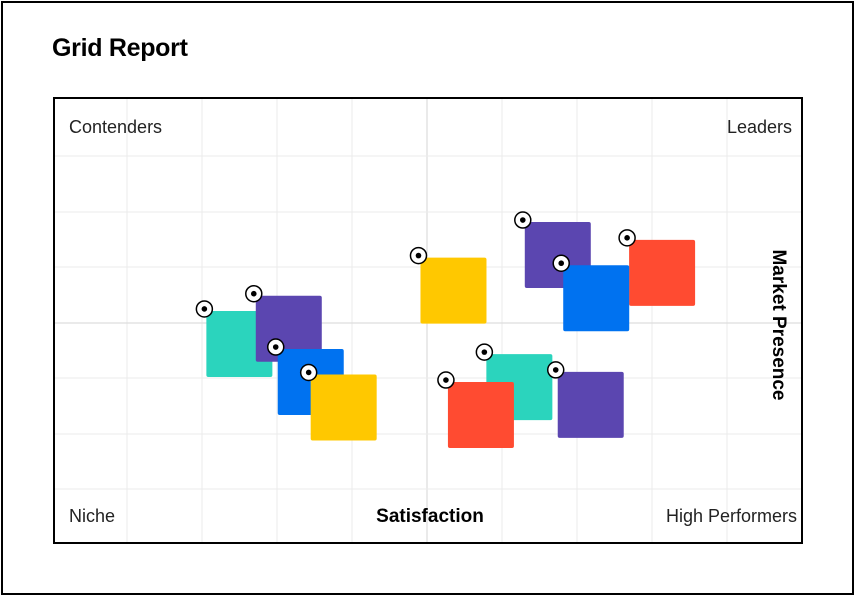 The height and width of the screenshot is (598, 857). What do you see at coordinates (92, 516) in the screenshot?
I see `quadrant-label-bottom-left: Niche` at bounding box center [92, 516].